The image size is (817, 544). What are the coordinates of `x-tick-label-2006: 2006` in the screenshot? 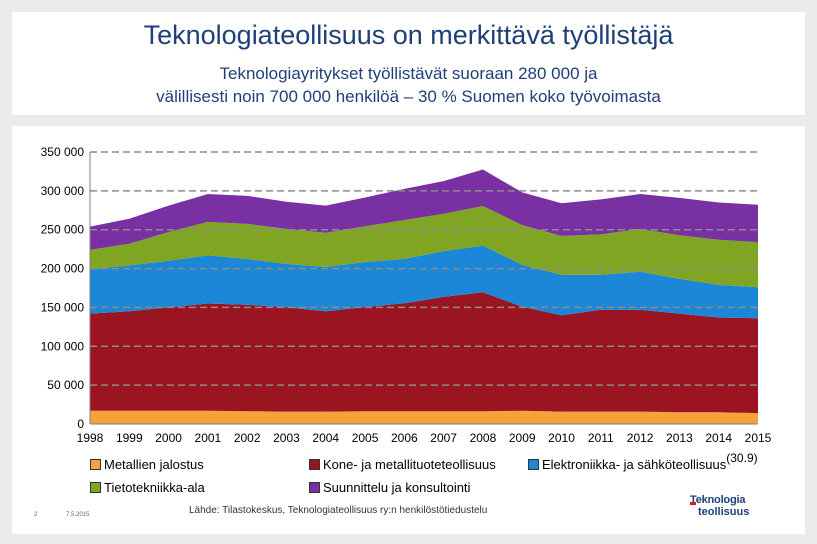 It's located at (404, 438).